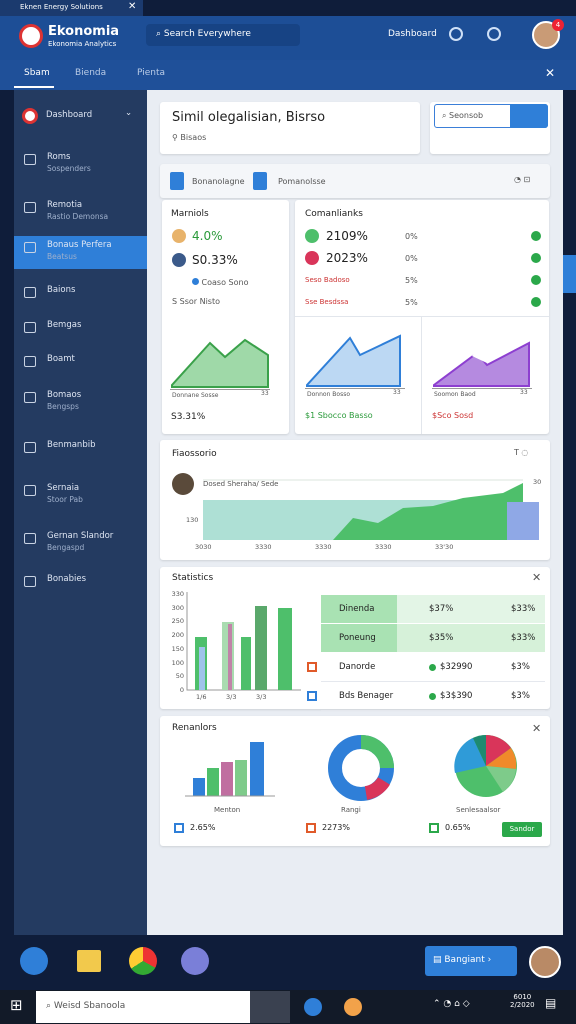 This screenshot has height=1024, width=576. Describe the element at coordinates (61, 359) in the screenshot. I see `nav-label: Boamt` at that location.